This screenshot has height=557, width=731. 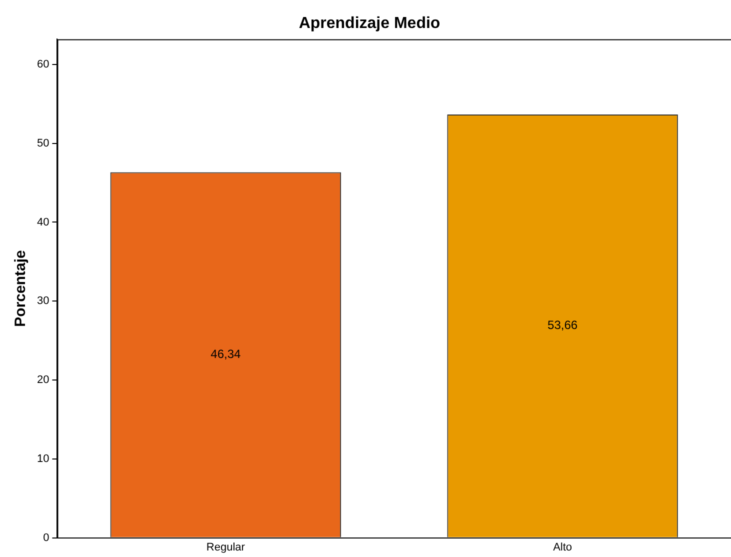 What do you see at coordinates (43, 64) in the screenshot?
I see `y-tick-label: 60` at bounding box center [43, 64].